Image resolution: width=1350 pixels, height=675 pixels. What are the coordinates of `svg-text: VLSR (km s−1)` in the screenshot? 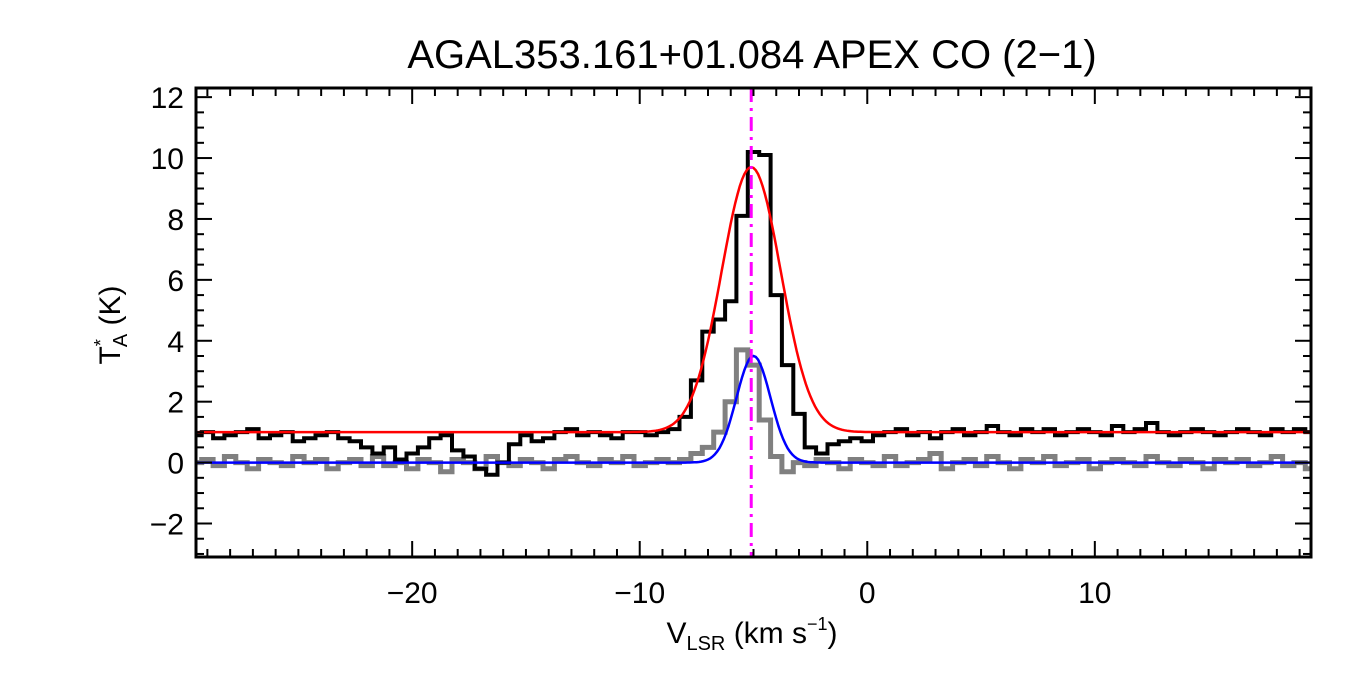 It's located at (751, 634).